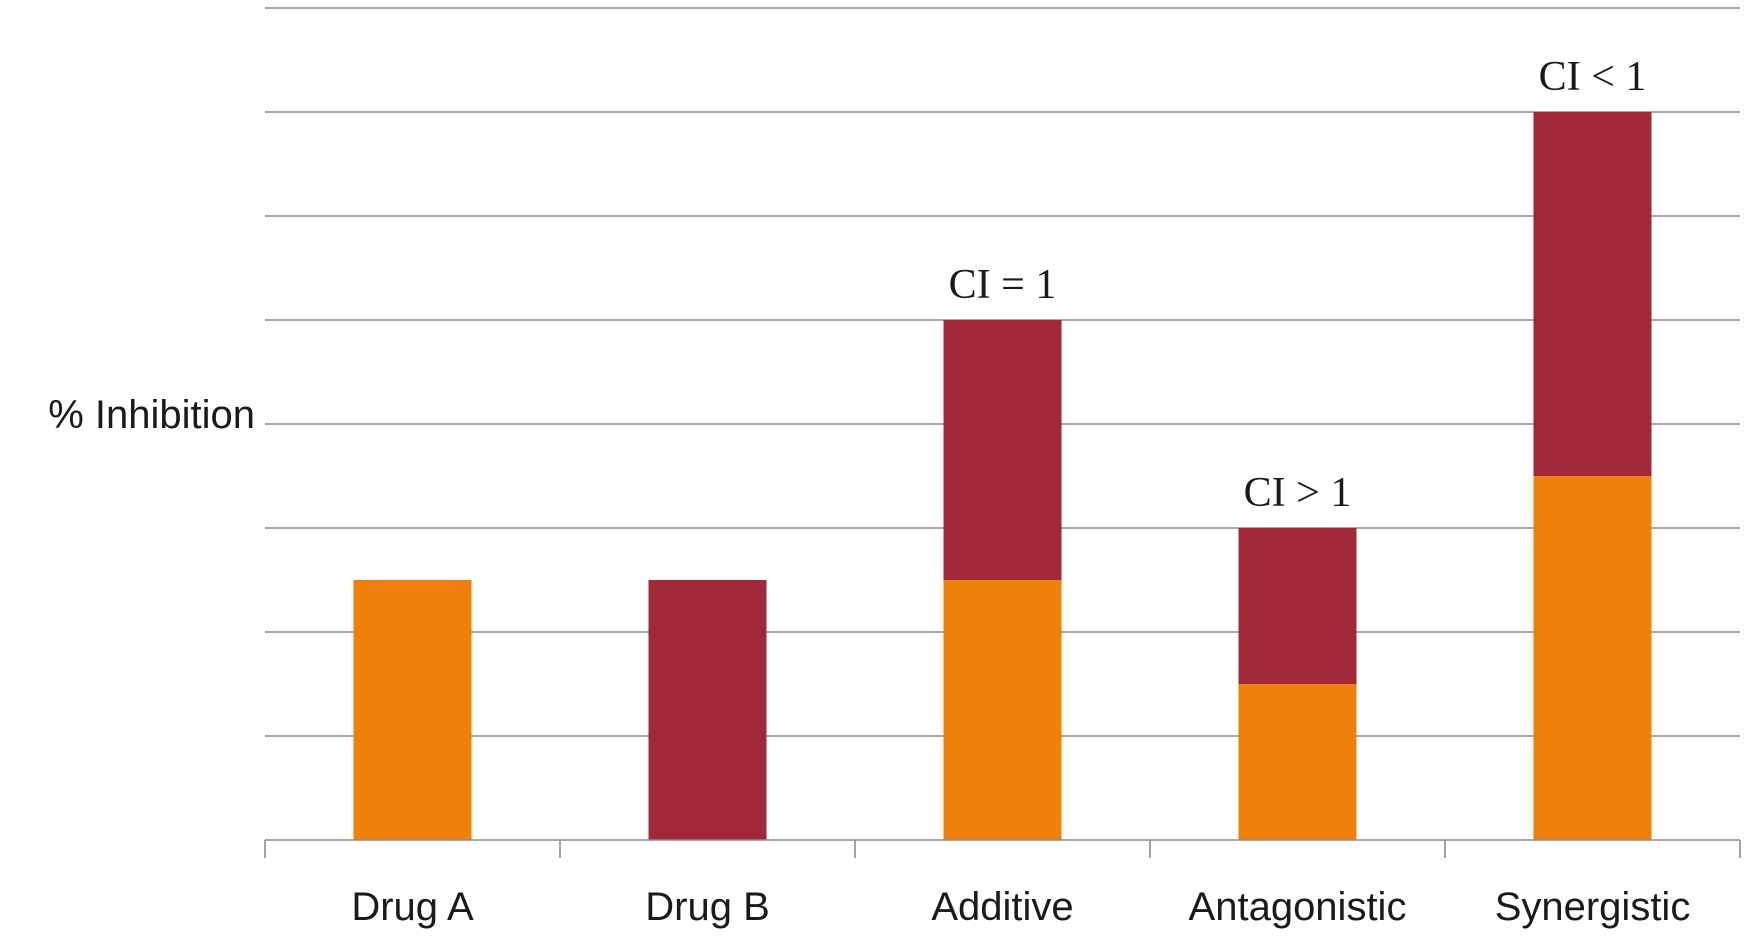 This screenshot has height=939, width=1748. I want to click on x-tick-label: Synergistic, so click(1593, 907).